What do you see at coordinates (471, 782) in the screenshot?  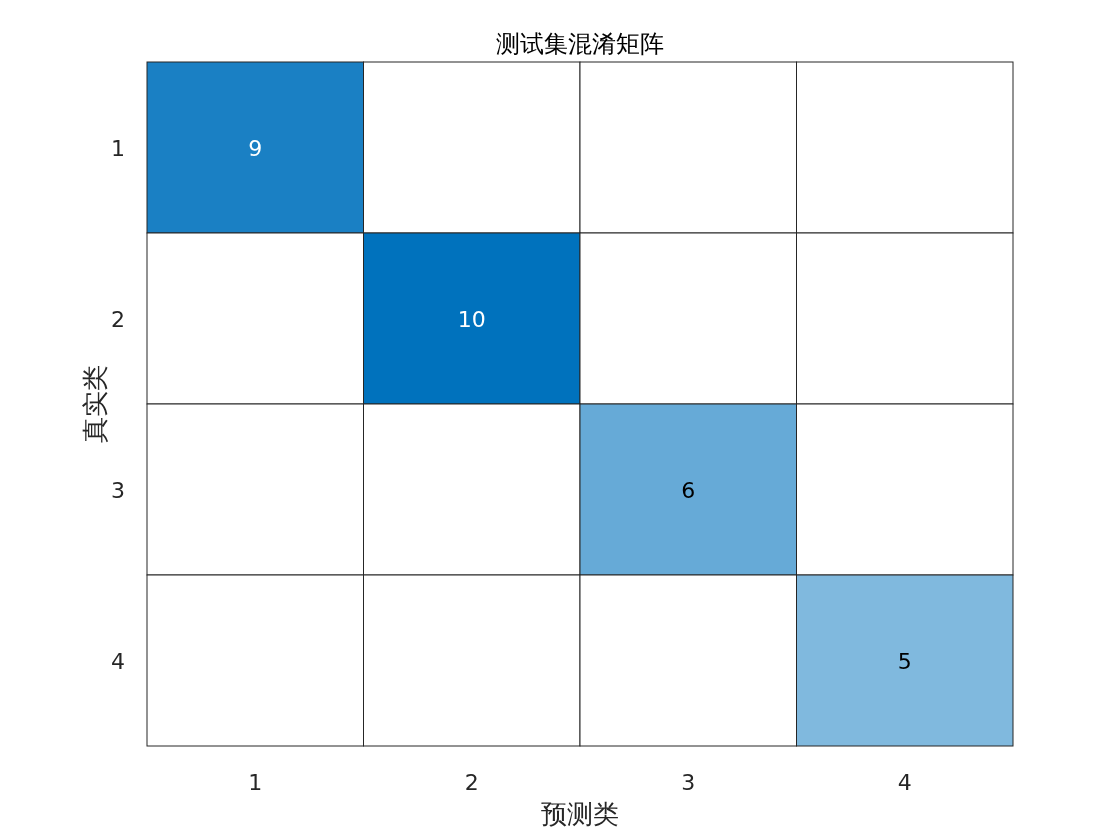 I see `x-tick-label: 2` at bounding box center [471, 782].